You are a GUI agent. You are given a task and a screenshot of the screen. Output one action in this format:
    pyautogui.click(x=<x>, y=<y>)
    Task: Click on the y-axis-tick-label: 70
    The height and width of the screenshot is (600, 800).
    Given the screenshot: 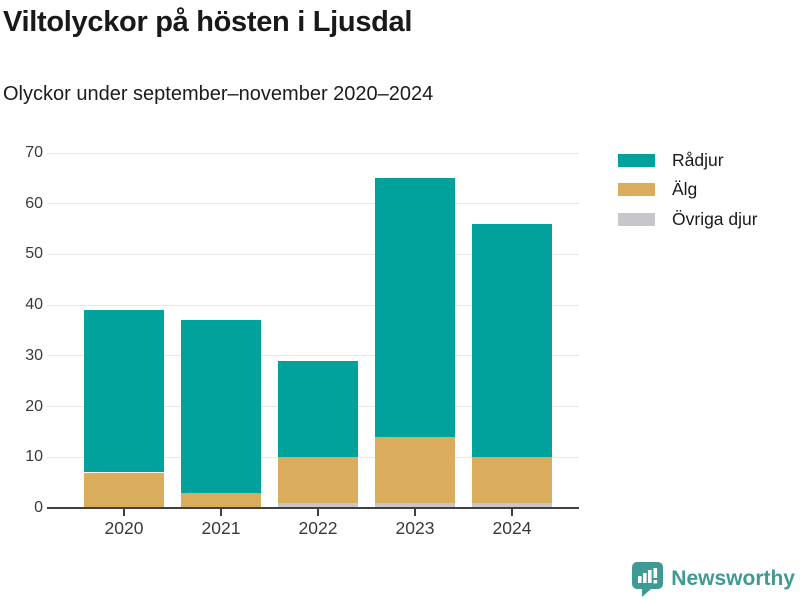 What is the action you would take?
    pyautogui.click(x=34, y=152)
    